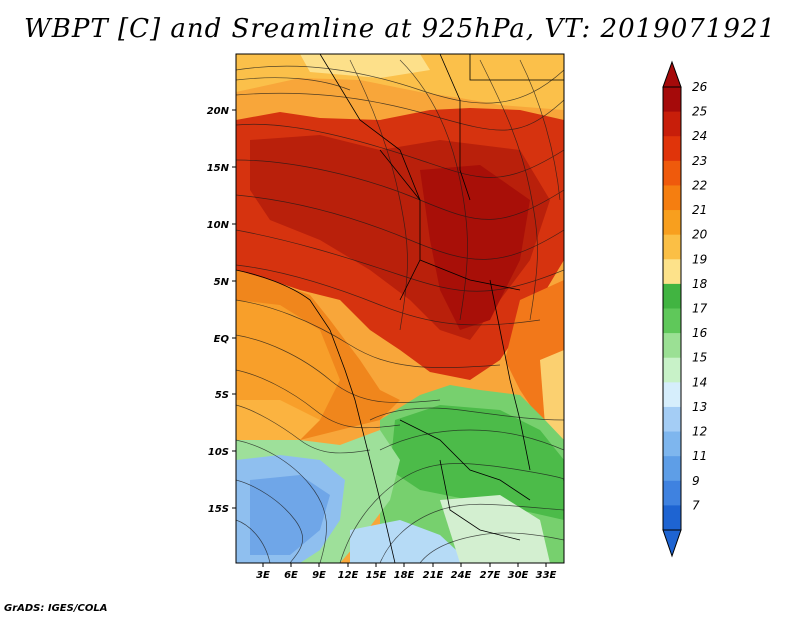 The width and height of the screenshot is (800, 618). I want to click on lat-label-5n: 5N, so click(222, 282).